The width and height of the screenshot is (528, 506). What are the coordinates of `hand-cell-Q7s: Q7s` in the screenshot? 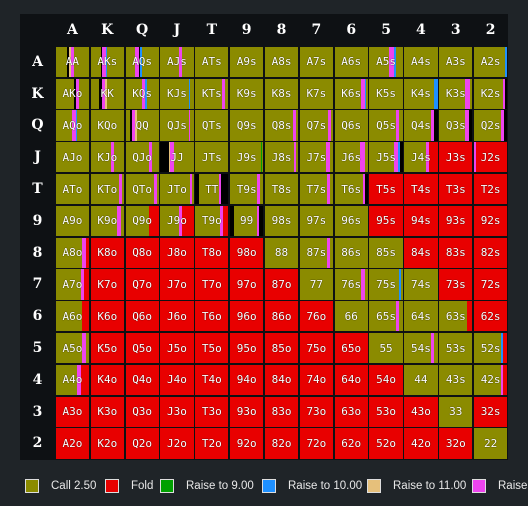 It's located at (316, 125).